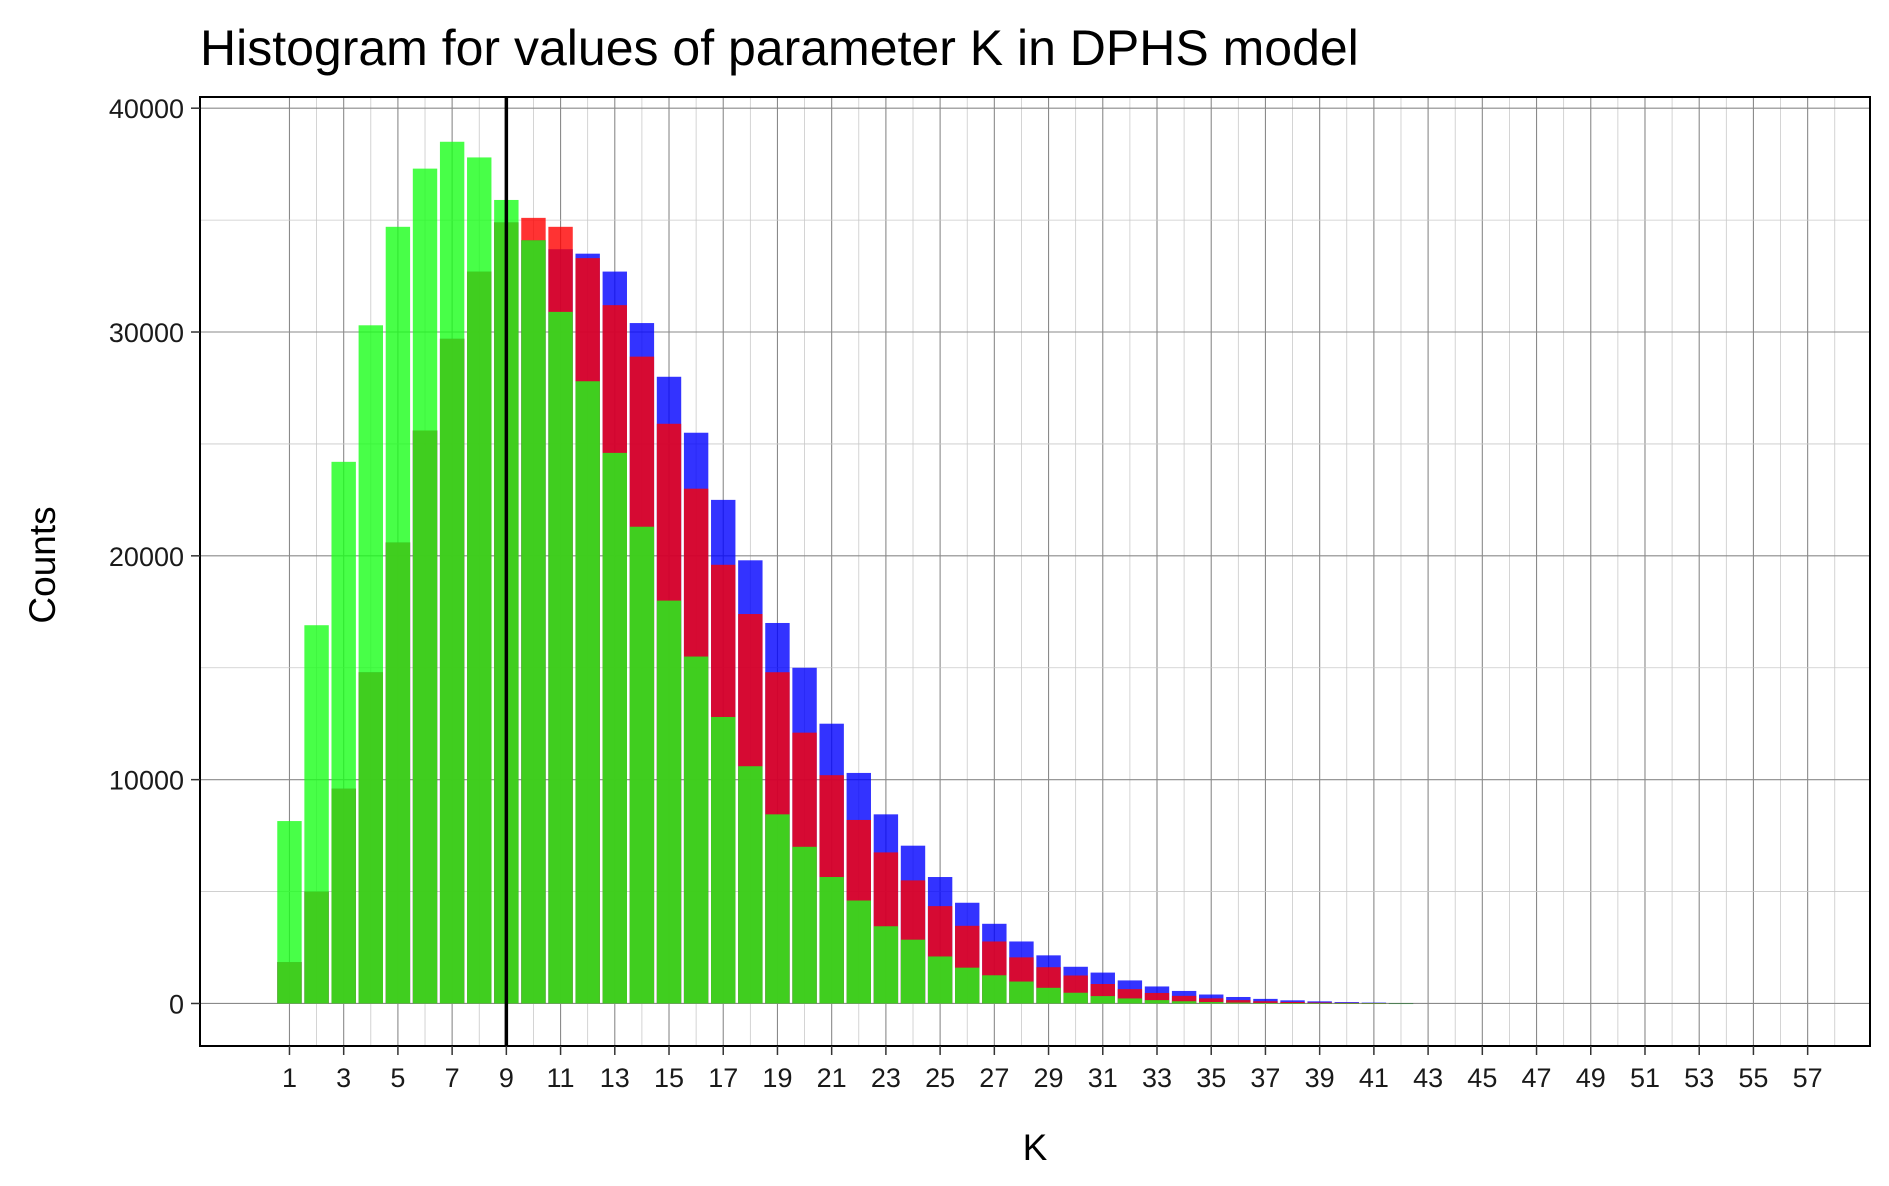 The image size is (1889, 1186). Describe the element at coordinates (1265, 1078) in the screenshot. I see `x-tick-label: 37` at that location.